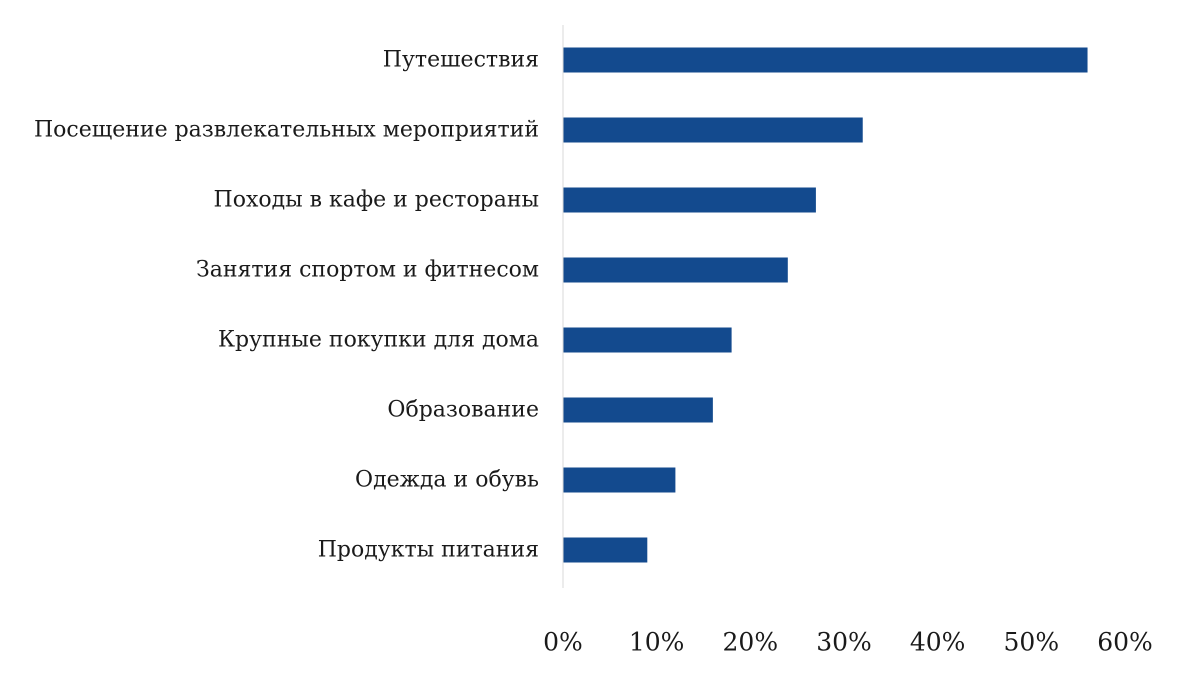 Image resolution: width=1200 pixels, height=675 pixels. What do you see at coordinates (286, 130) in the screenshot?
I see `category-label: Посещение развлекательных мероприятий` at bounding box center [286, 130].